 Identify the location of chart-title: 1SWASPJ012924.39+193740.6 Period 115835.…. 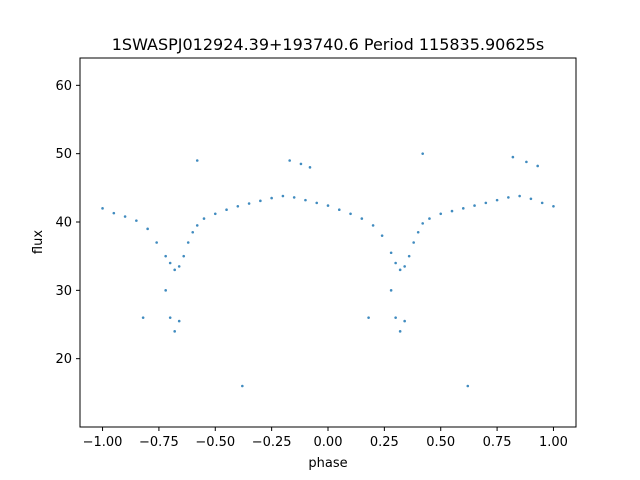
(328, 44).